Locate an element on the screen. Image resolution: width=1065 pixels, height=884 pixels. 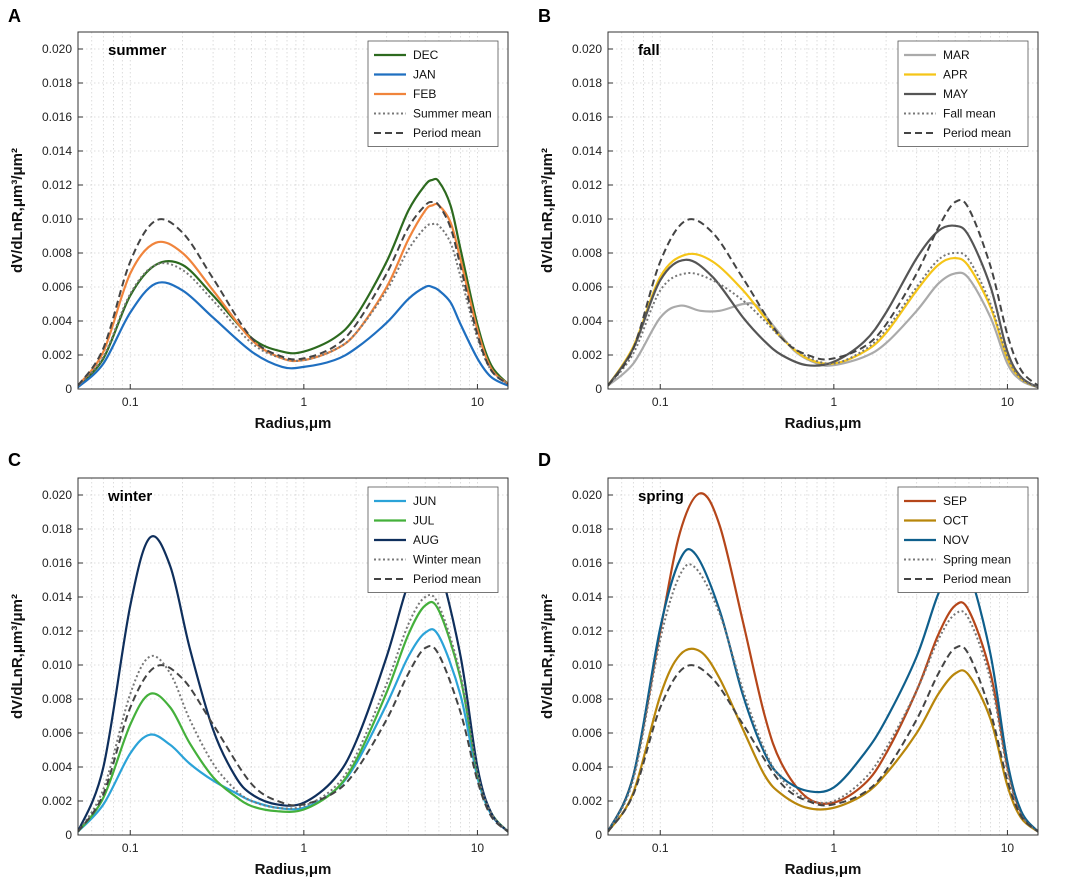
panel-title: summer is located at coordinates (137, 50).